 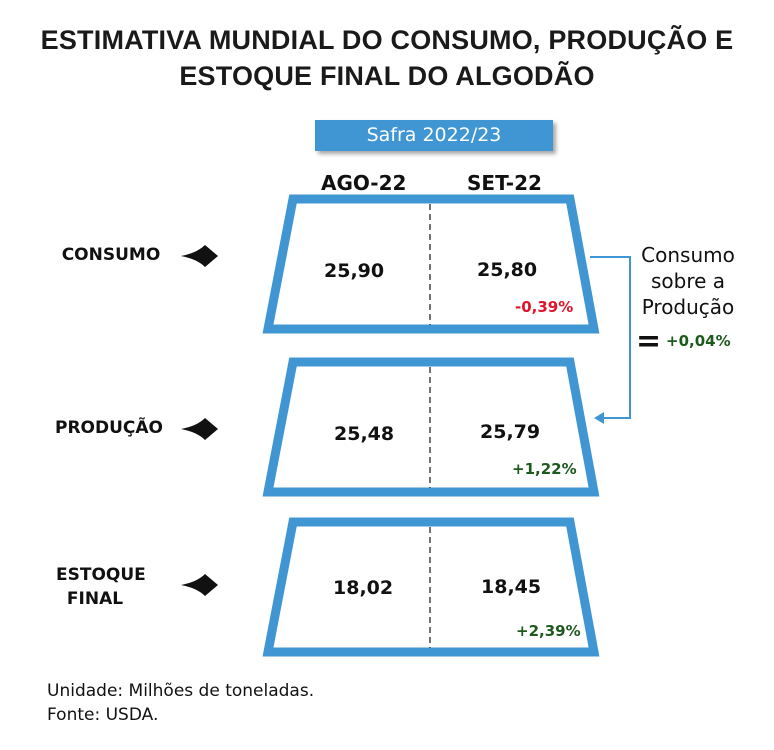 I want to click on estoque-set-value: 18,45, so click(x=511, y=587).